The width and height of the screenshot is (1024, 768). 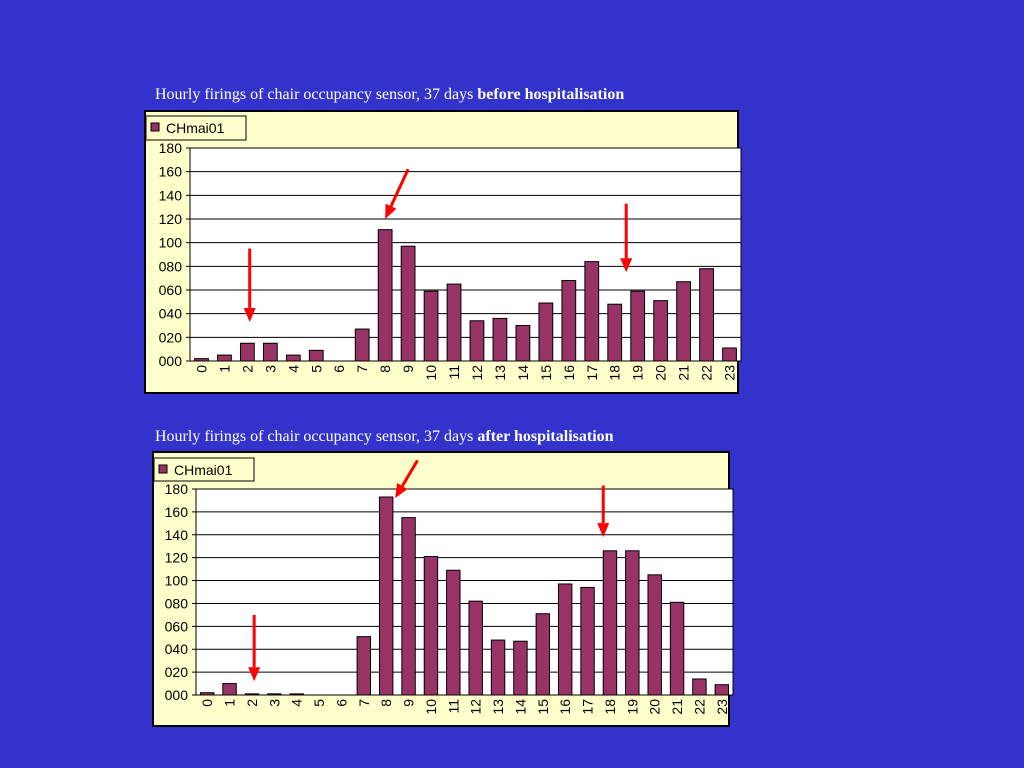 What do you see at coordinates (177, 581) in the screenshot?
I see `y-tick-label: 100` at bounding box center [177, 581].